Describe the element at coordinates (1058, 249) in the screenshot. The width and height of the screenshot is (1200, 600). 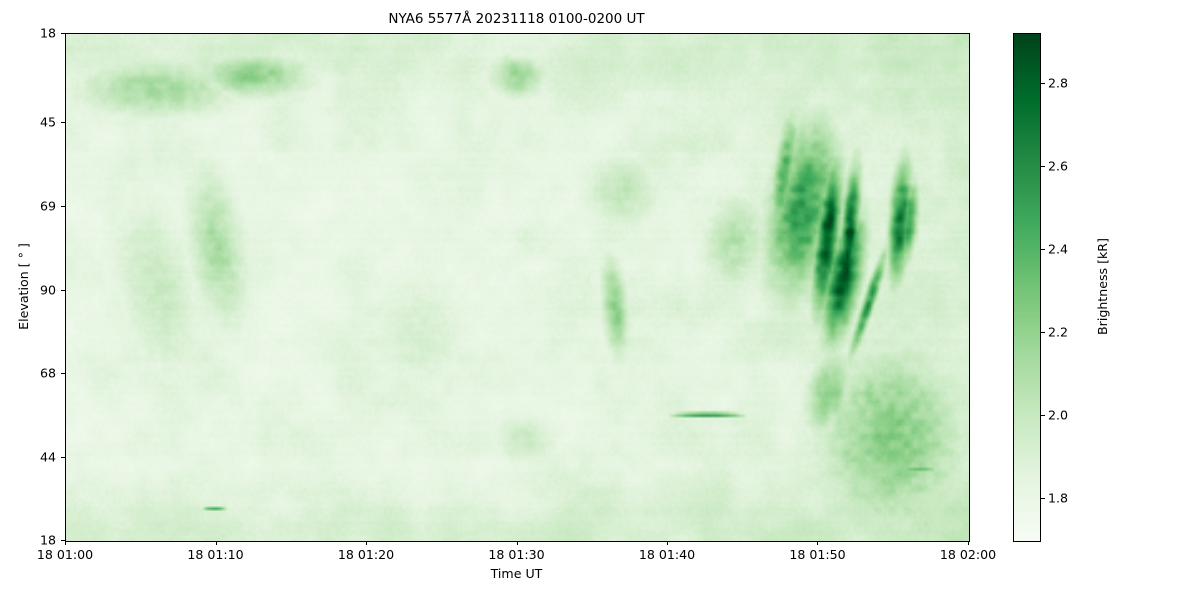
I see `colorbar-tick-label: 2.4` at that location.